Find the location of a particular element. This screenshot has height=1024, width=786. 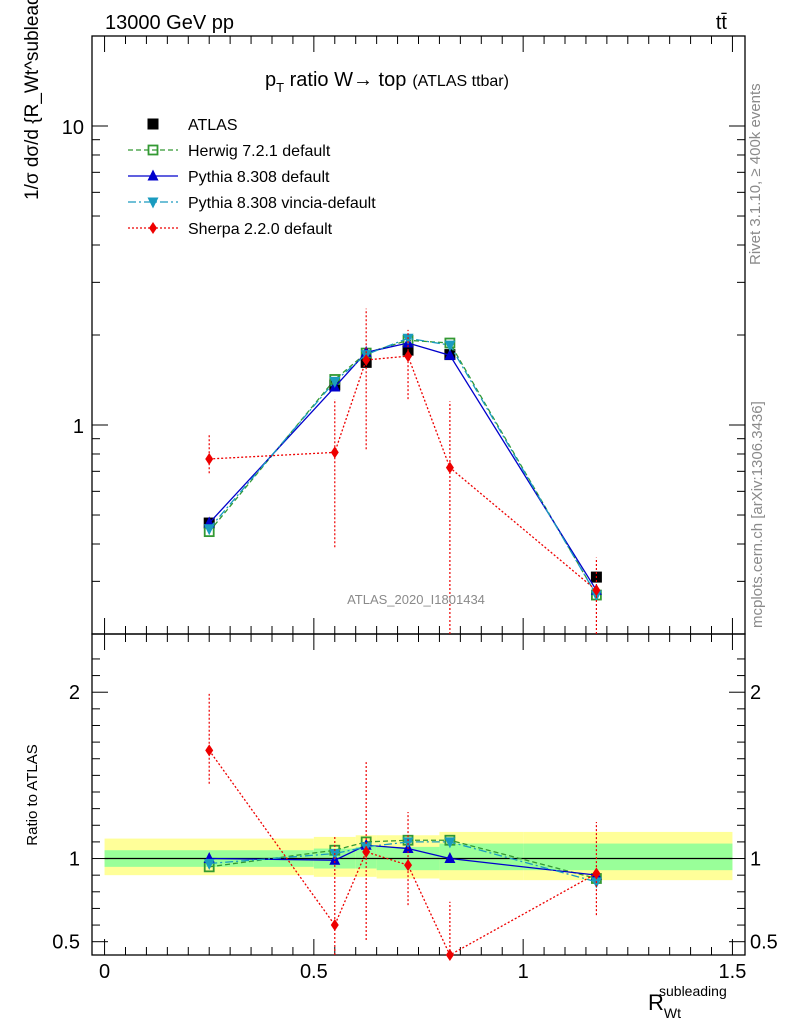

xtick-label: 0.5 is located at coordinates (314, 972).